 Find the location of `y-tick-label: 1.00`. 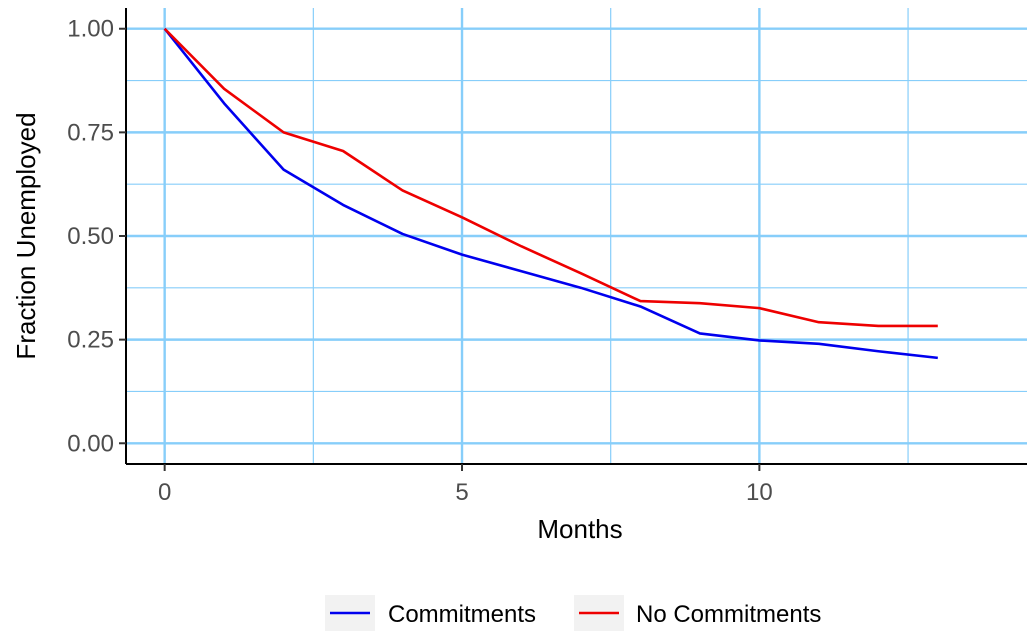

y-tick-label: 1.00 is located at coordinates (90, 29).